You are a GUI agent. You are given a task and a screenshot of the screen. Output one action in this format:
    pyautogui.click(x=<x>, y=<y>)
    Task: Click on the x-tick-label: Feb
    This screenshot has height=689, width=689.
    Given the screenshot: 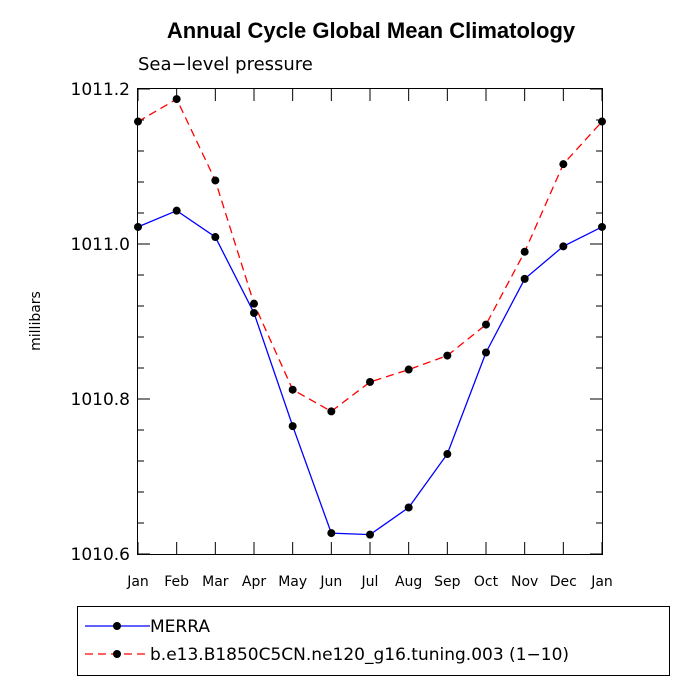 What is the action you would take?
    pyautogui.click(x=176, y=582)
    